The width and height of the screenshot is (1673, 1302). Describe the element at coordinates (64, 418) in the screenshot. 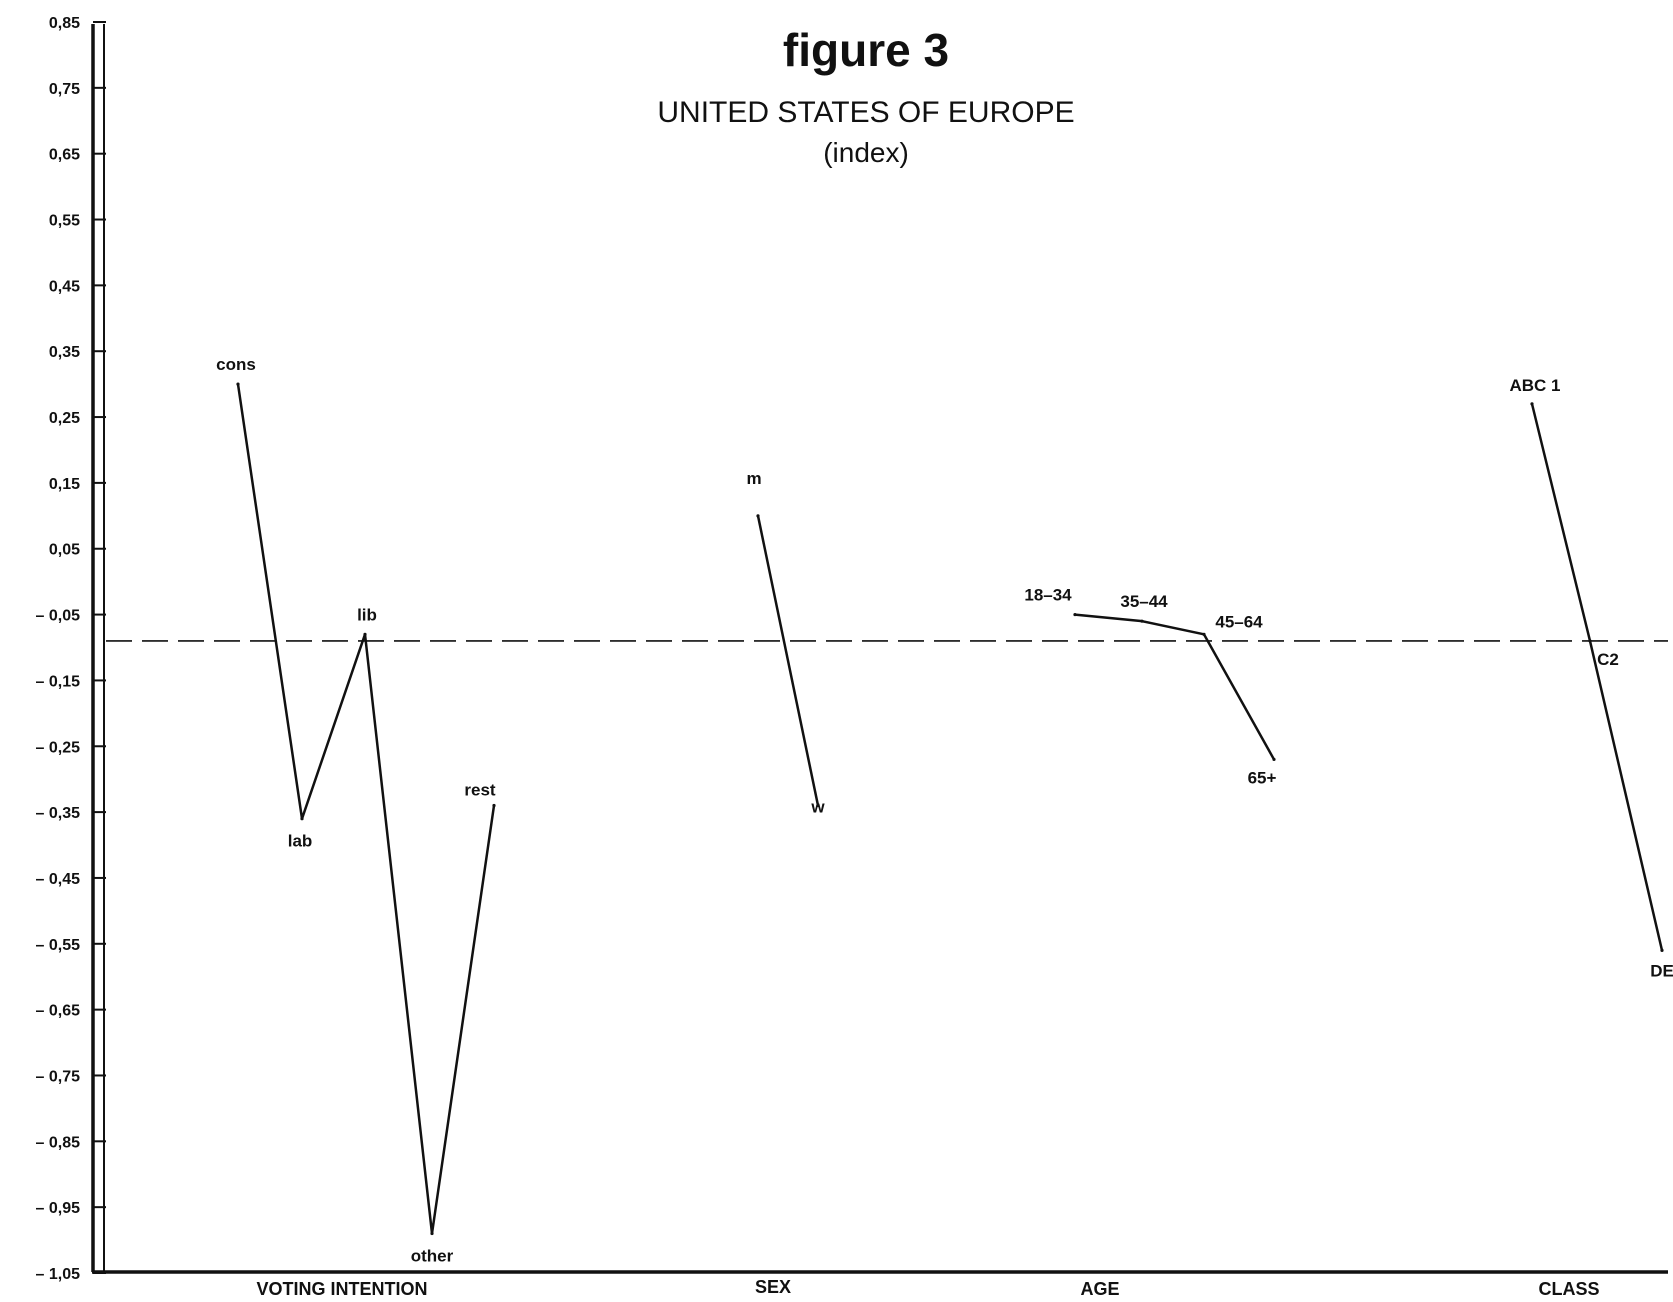

I see `y-tick-label: 0,25` at that location.